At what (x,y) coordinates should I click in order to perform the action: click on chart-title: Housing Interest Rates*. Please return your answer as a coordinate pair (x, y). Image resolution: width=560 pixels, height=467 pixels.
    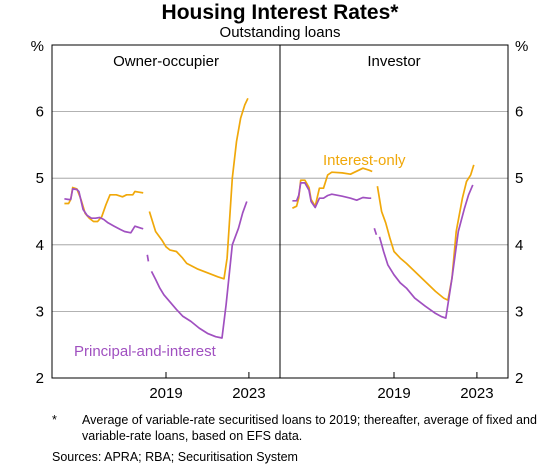
    Looking at the image, I should click on (280, 12).